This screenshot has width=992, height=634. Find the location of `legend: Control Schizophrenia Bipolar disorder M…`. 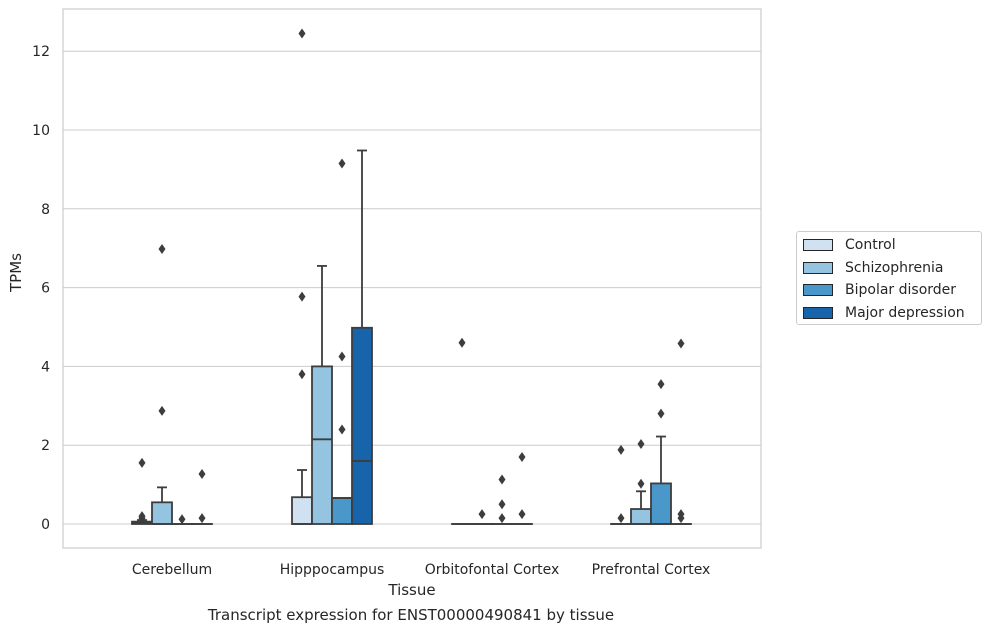

legend: Control Schizophrenia Bipolar disorder M… is located at coordinates (889, 278).